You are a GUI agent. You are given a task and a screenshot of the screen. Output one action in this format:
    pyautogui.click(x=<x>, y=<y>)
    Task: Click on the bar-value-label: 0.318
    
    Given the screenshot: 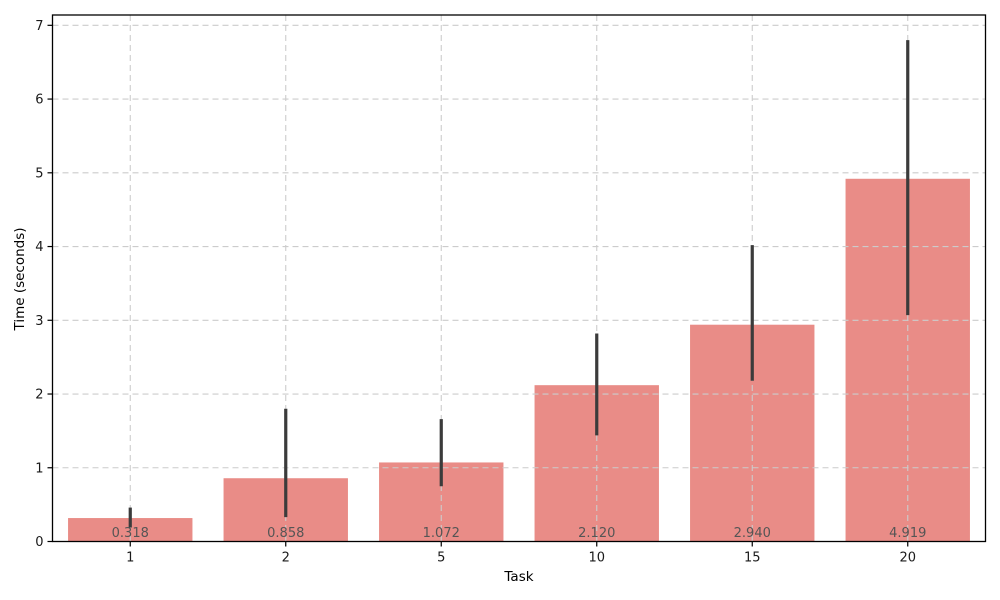 What is the action you would take?
    pyautogui.click(x=130, y=533)
    